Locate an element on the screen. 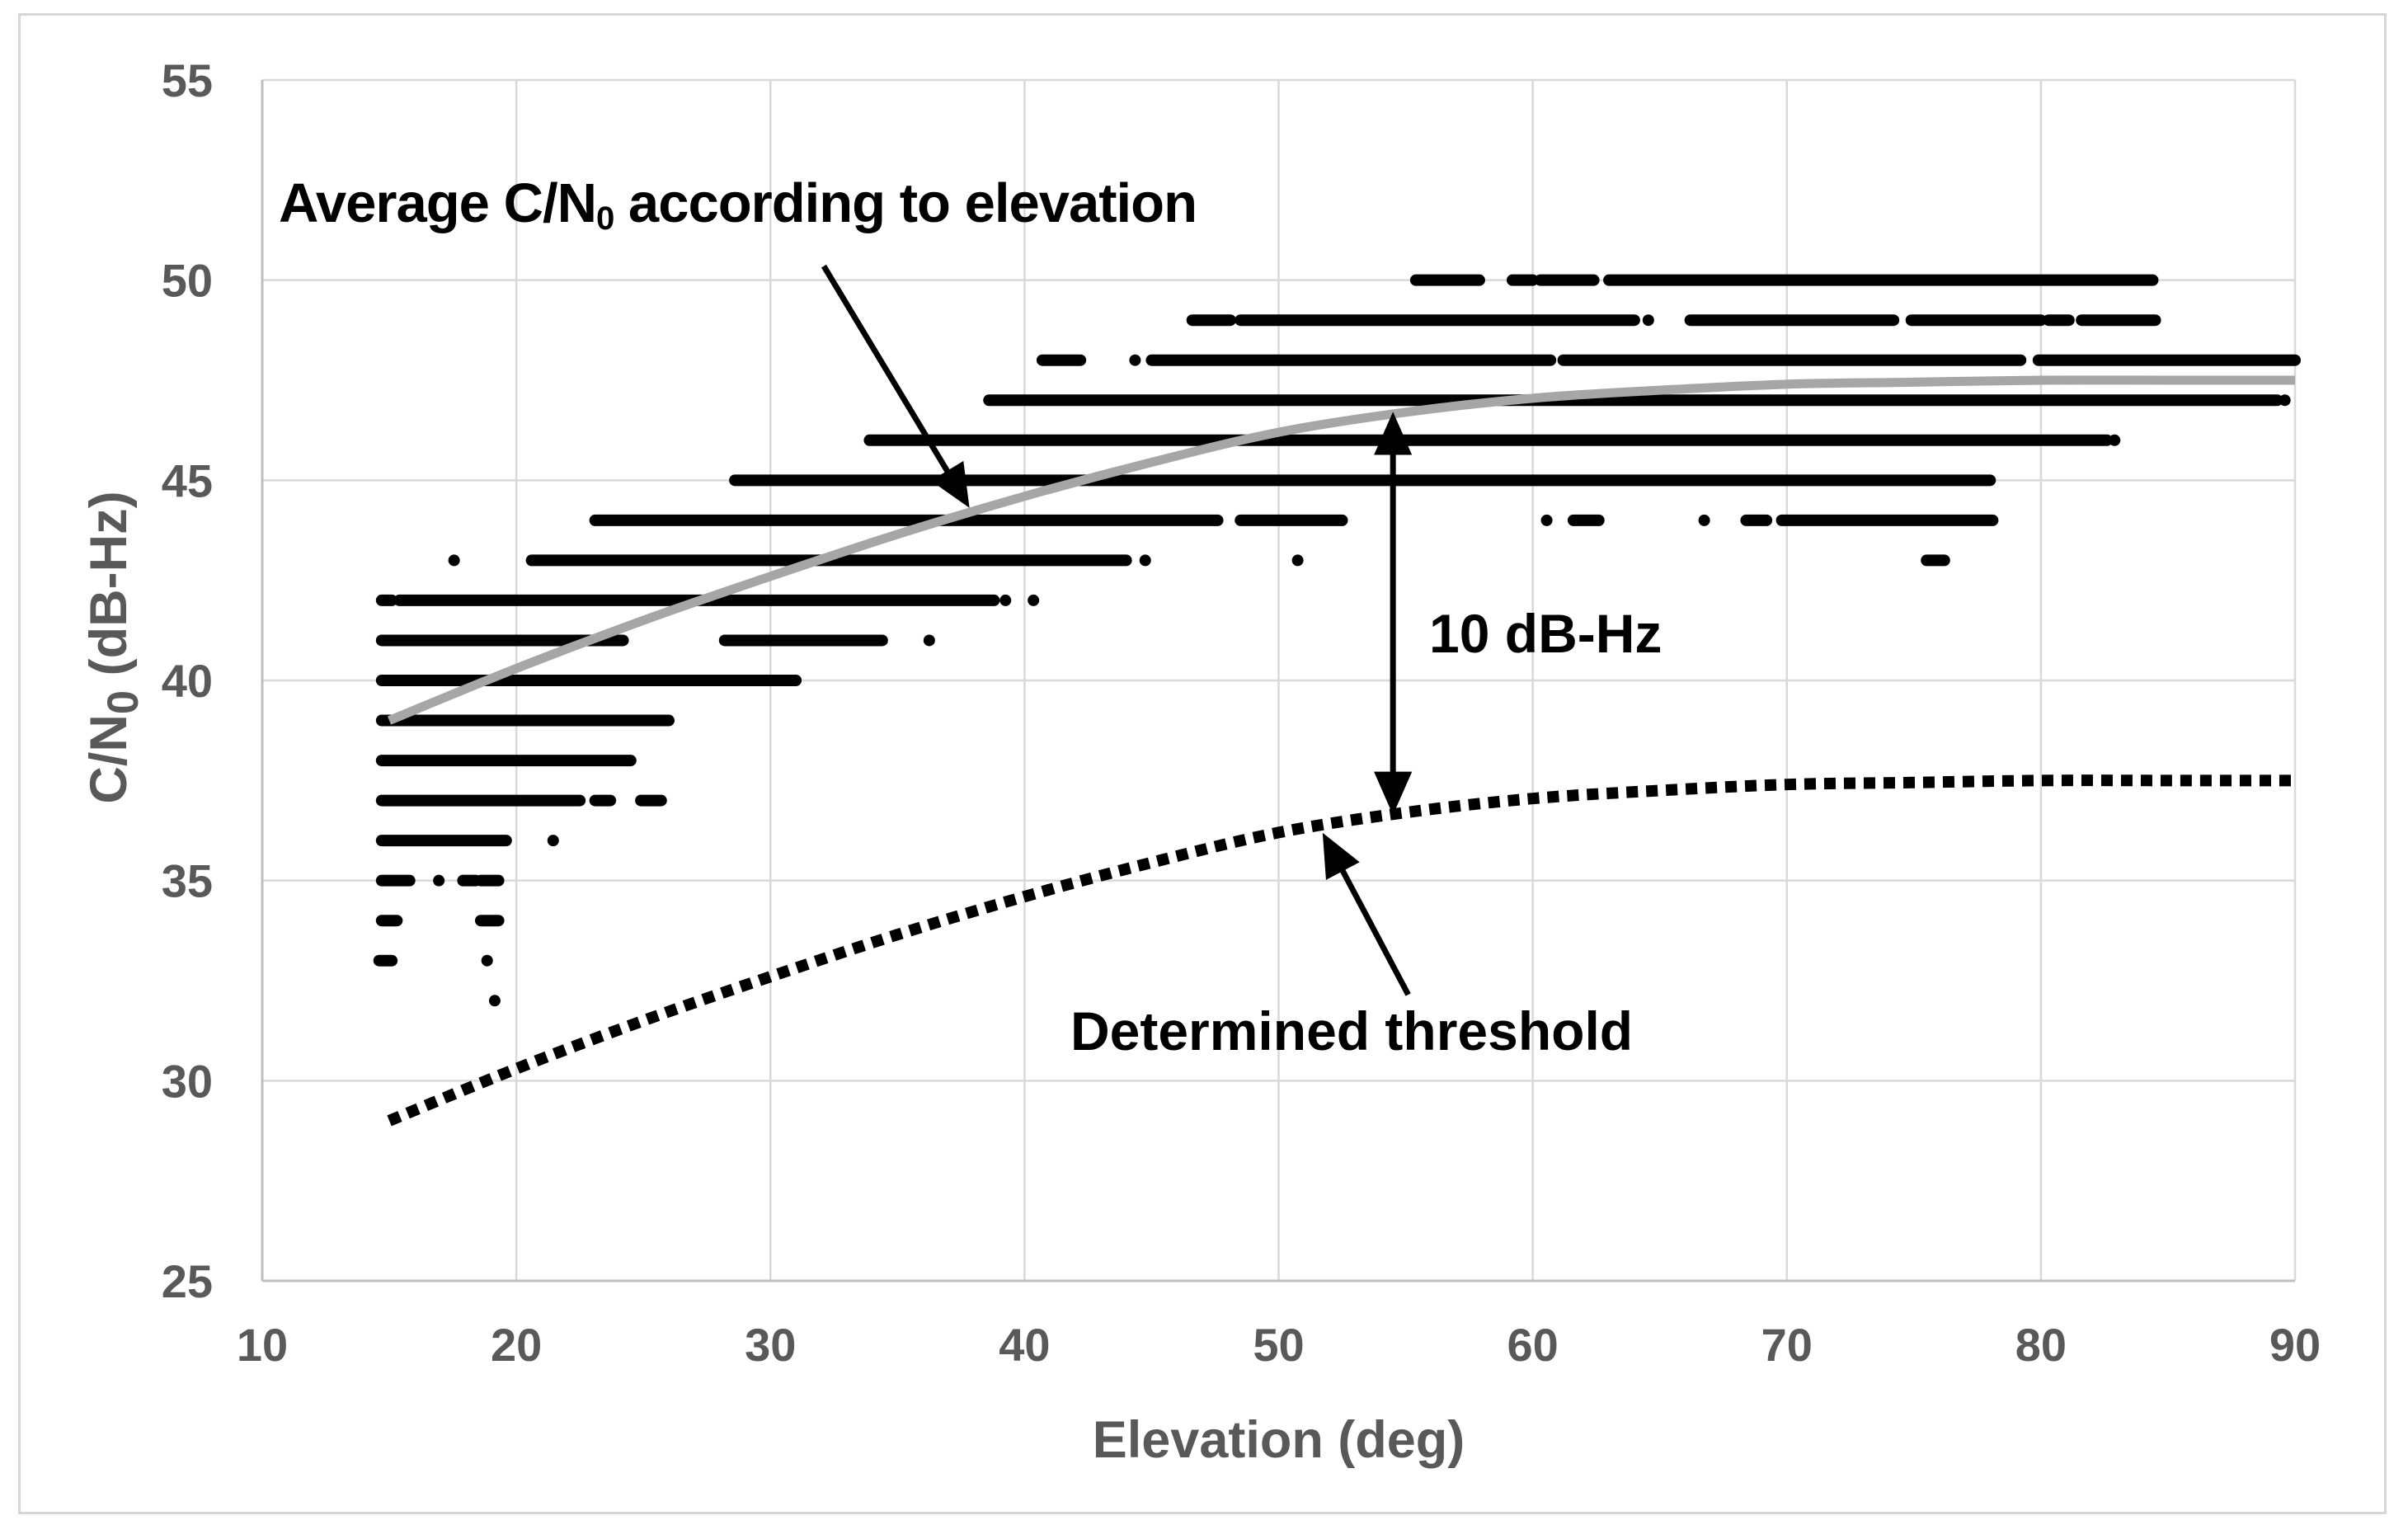 This screenshot has height=1539, width=2408. y-axis-title-subscript: 0 is located at coordinates (123, 702).